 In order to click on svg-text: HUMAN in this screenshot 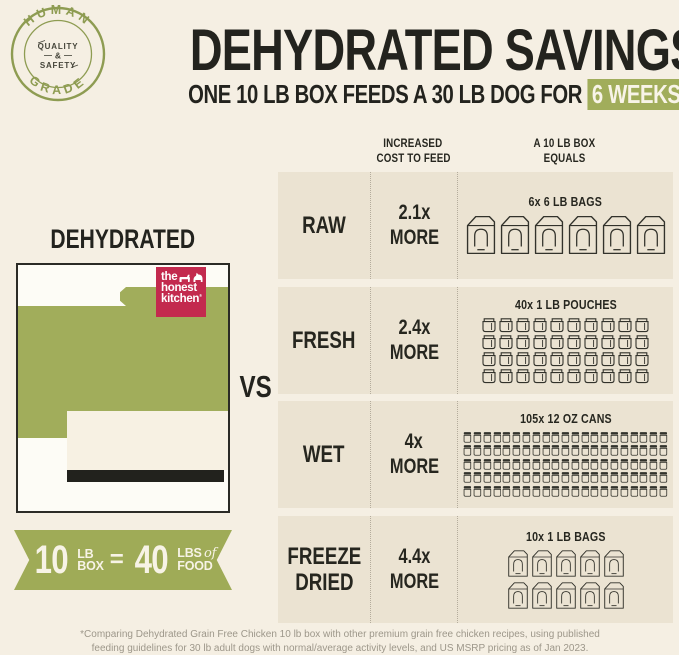, I will do `click(58, 16)`.